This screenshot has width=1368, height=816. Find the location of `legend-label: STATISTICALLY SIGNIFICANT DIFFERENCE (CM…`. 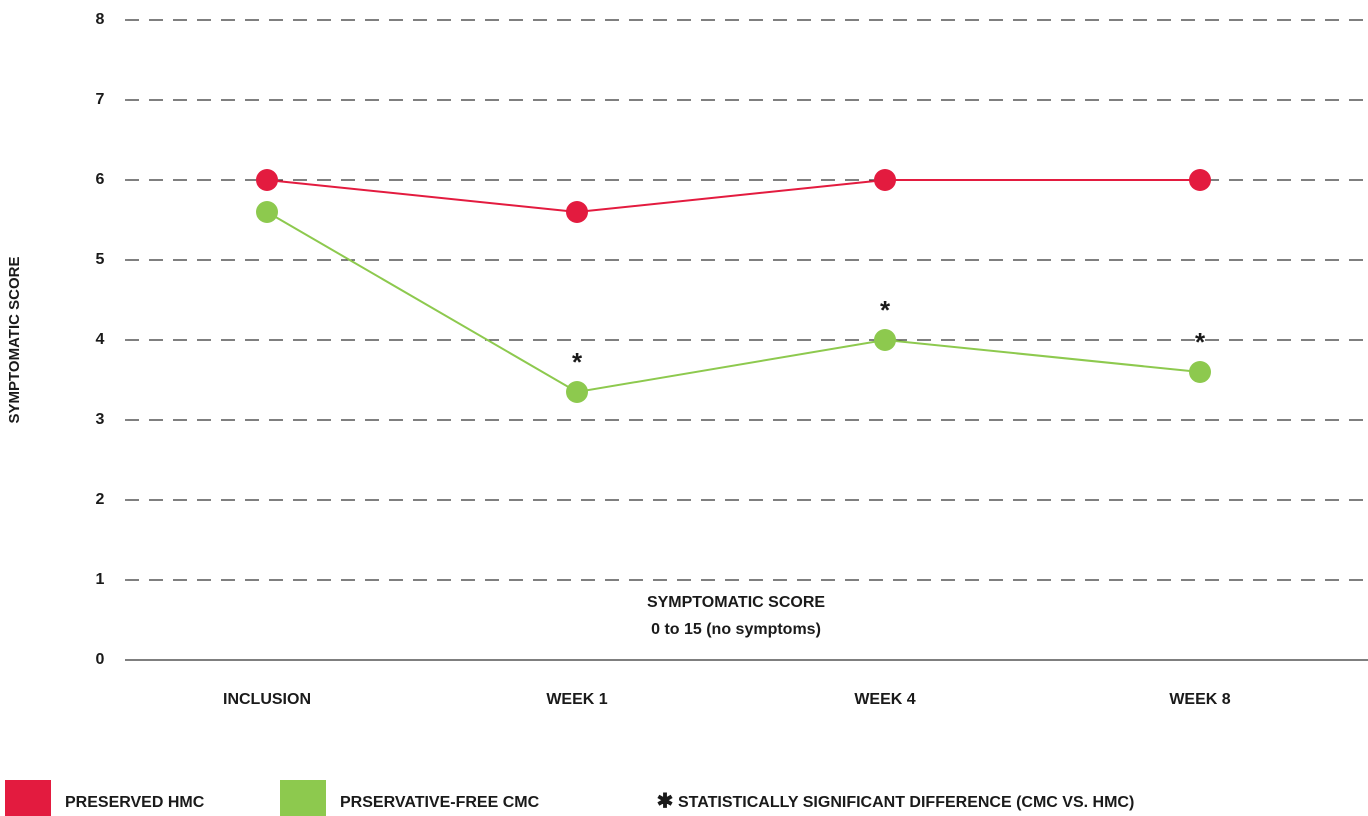

legend-label: STATISTICALLY SIGNIFICANT DIFFERENCE (CM… is located at coordinates (906, 802).